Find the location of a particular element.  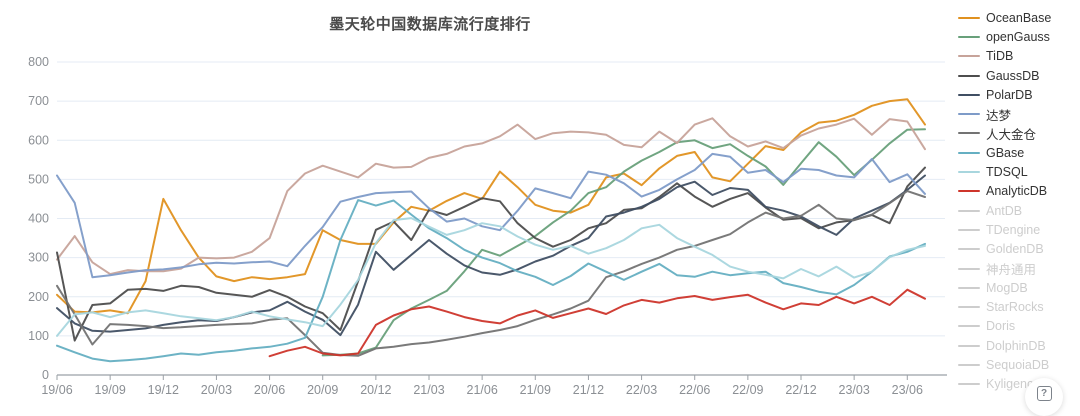

x-tick-label-19/12: 19/12 is located at coordinates (163, 390).